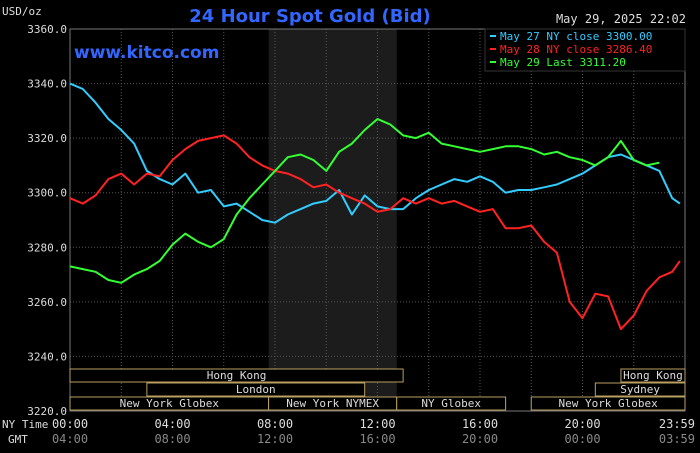  What do you see at coordinates (377, 439) in the screenshot?
I see `x-tick-gmt: 16:00` at bounding box center [377, 439].